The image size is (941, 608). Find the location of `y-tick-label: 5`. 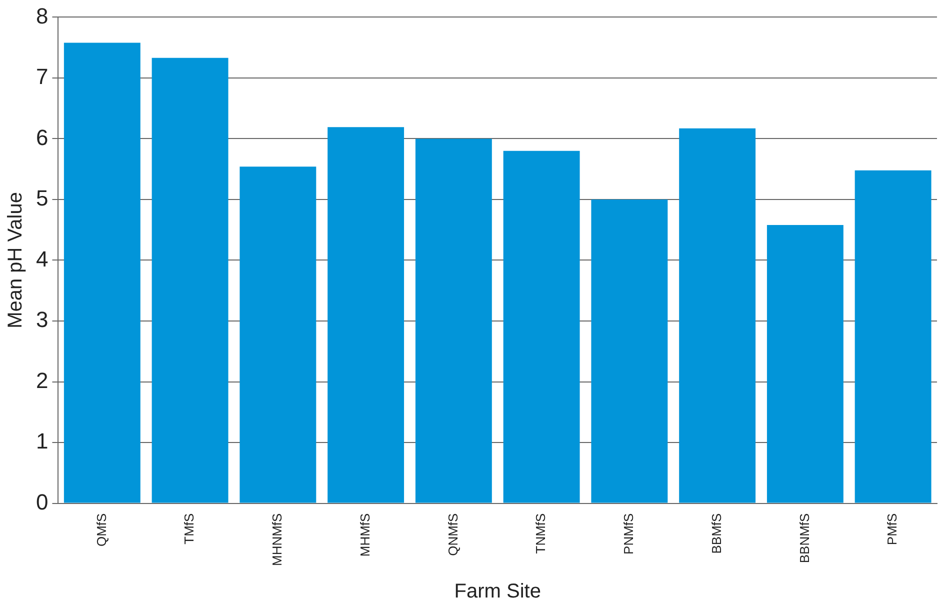

y-tick-label: 5 is located at coordinates (42, 198).